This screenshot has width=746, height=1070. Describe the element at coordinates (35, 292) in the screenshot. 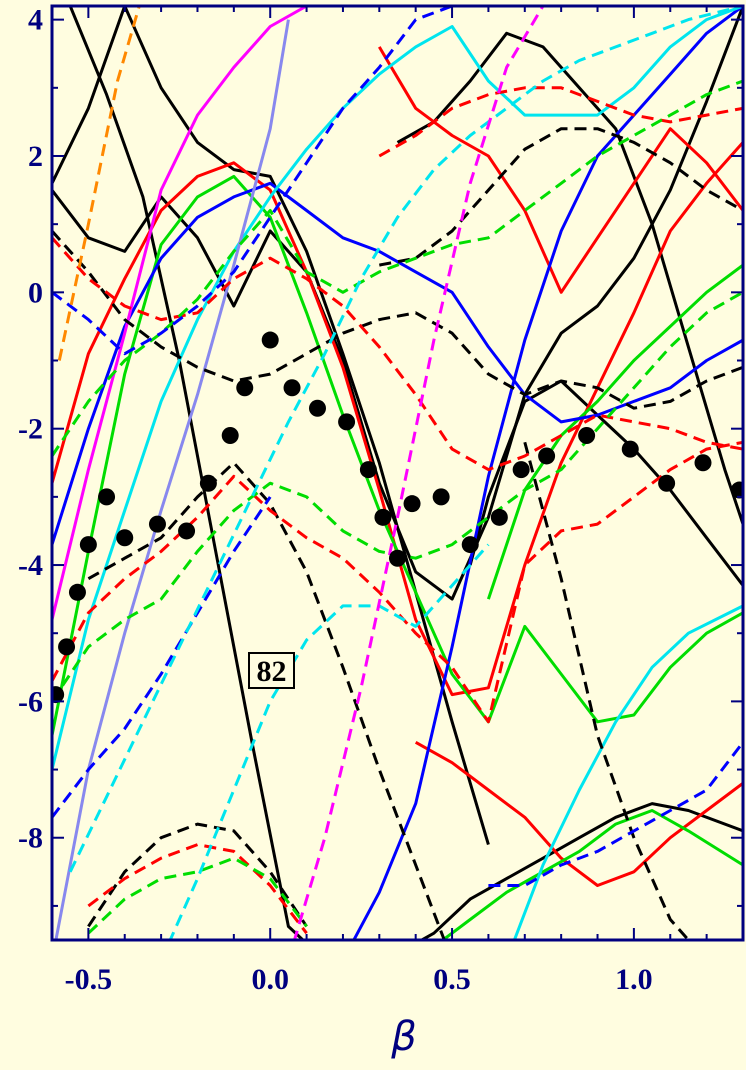

I see `y-tick-label: 0` at that location.